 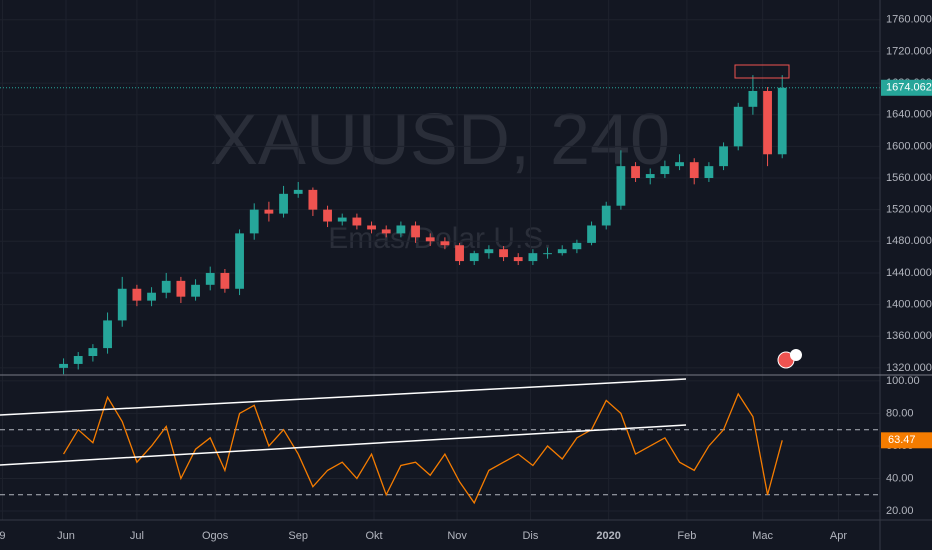 I want to click on y-tick-label: 100.00, so click(x=903, y=381).